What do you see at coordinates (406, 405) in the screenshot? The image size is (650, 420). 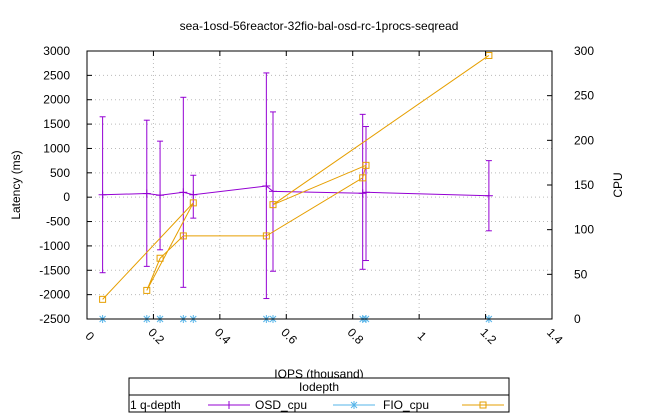 I see `legend-label-fio-cpu: FIO_cpu` at bounding box center [406, 405].